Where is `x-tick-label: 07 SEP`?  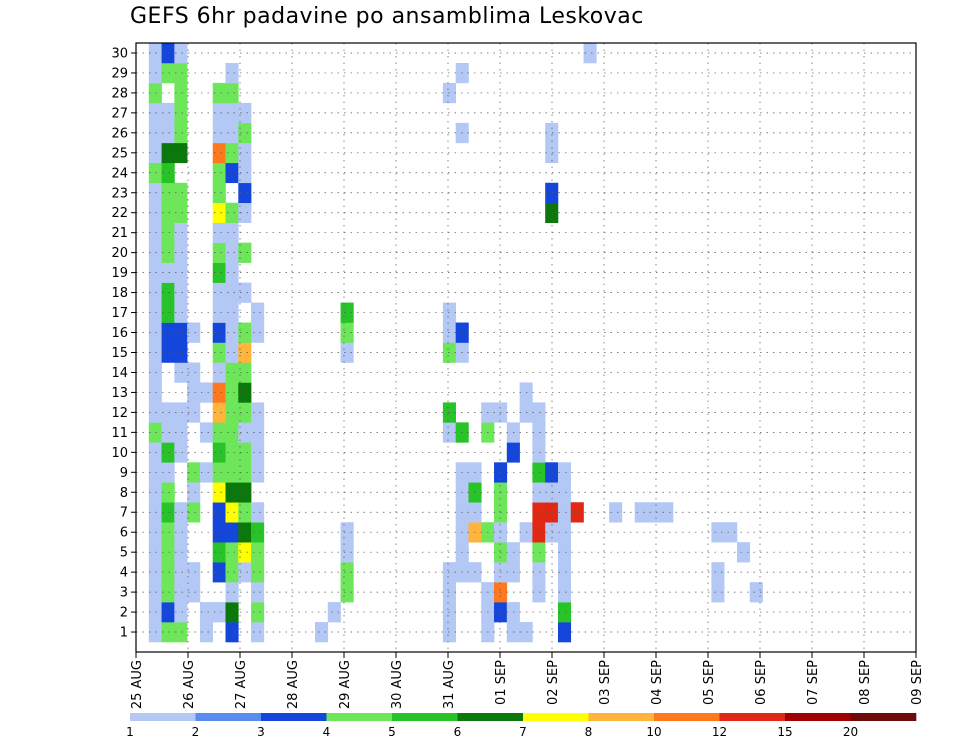
x-tick-label: 07 SEP is located at coordinates (813, 682).